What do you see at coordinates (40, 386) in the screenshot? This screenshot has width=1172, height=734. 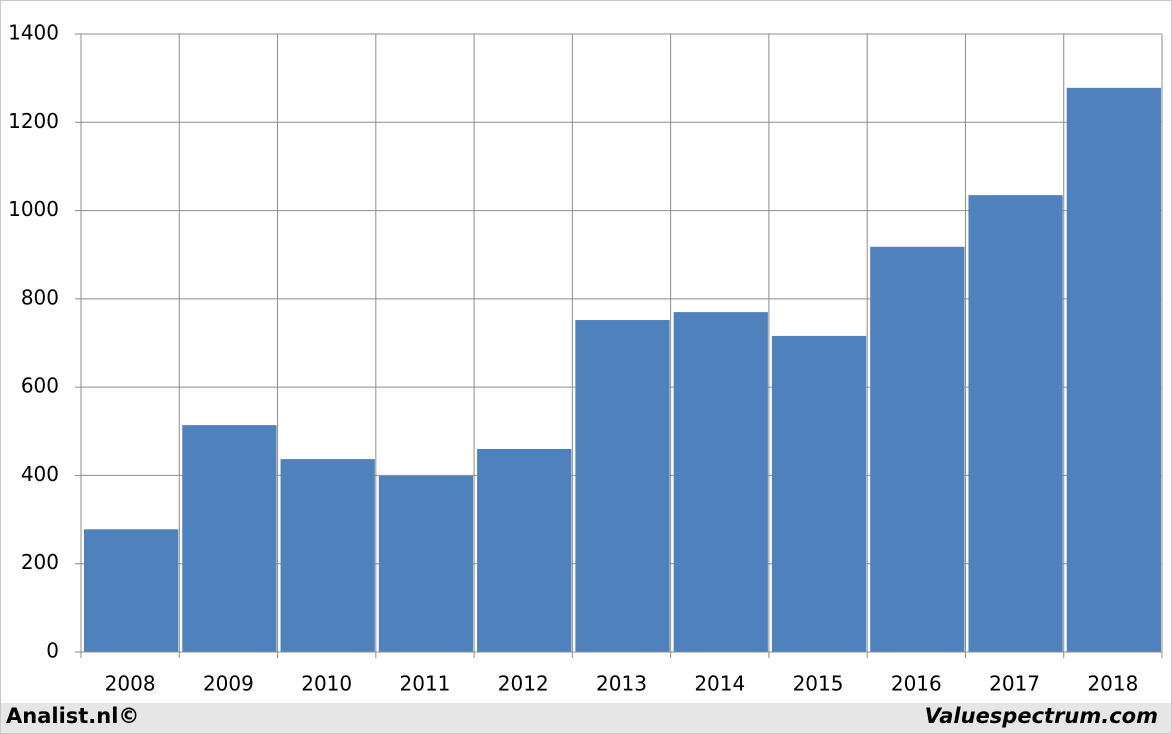 I see `y-tick-label: 600` at bounding box center [40, 386].